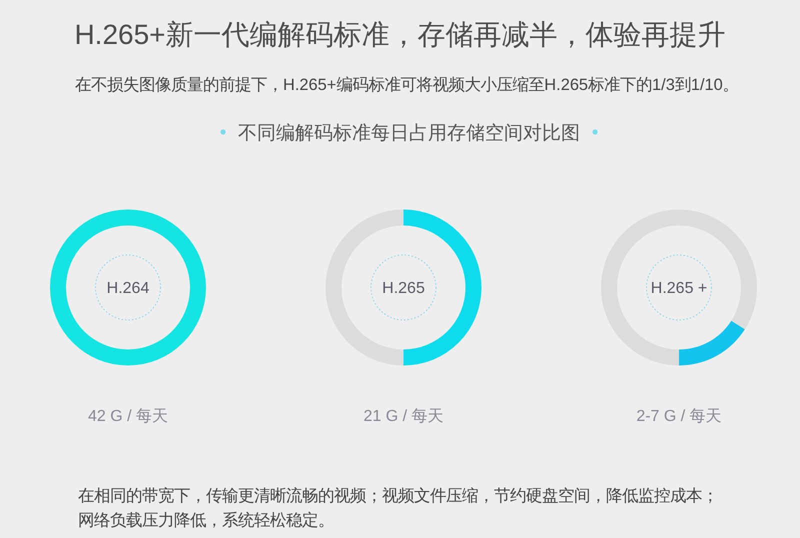 The height and width of the screenshot is (538, 800). What do you see at coordinates (679, 416) in the screenshot?
I see `text: 2-7 G / 每天` at bounding box center [679, 416].